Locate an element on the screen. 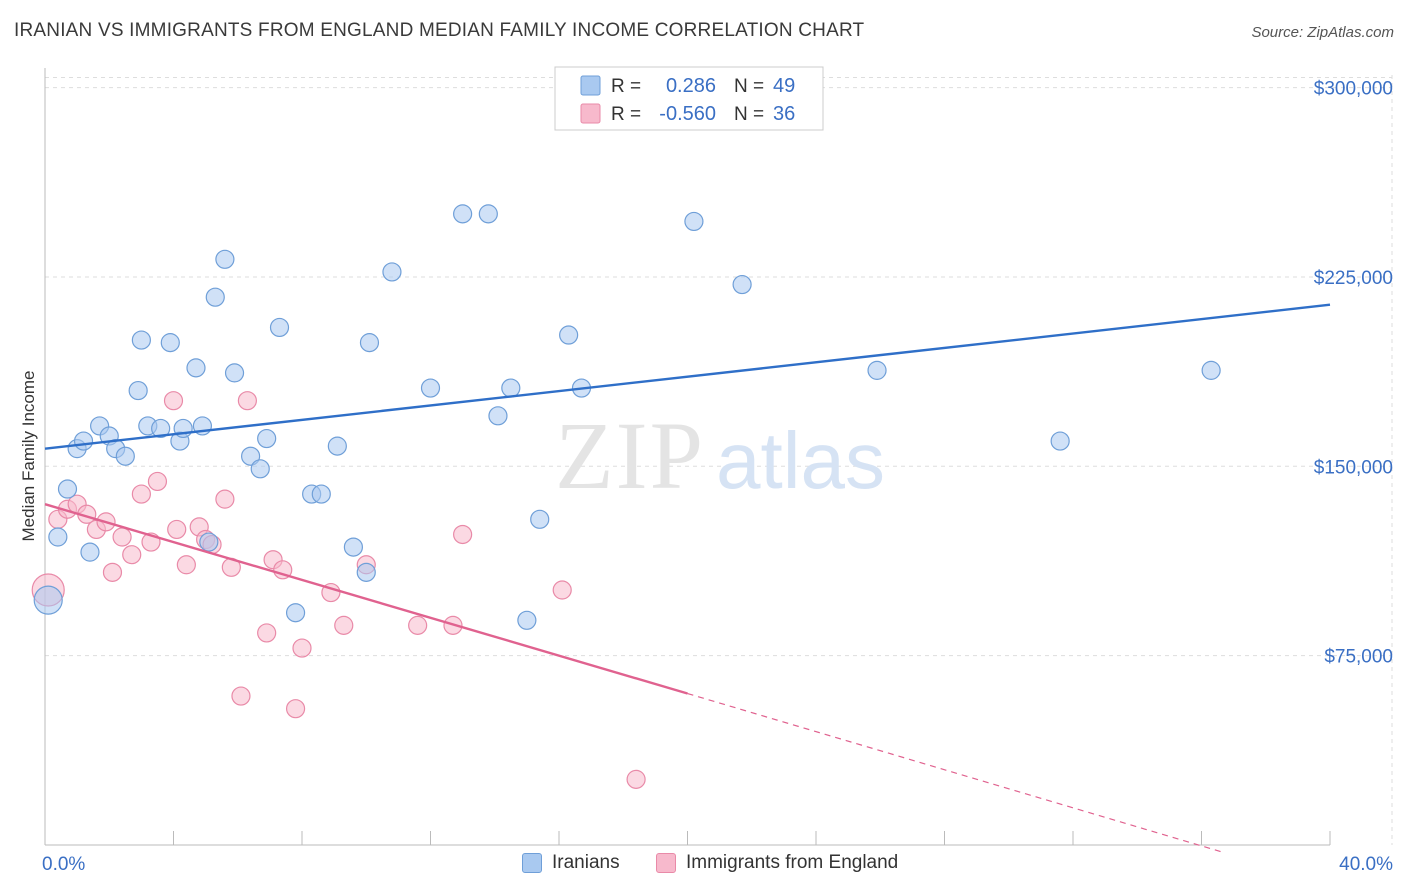 The height and width of the screenshot is (892, 1406). y-tick-label-1: $150,000 is located at coordinates (1353, 467).